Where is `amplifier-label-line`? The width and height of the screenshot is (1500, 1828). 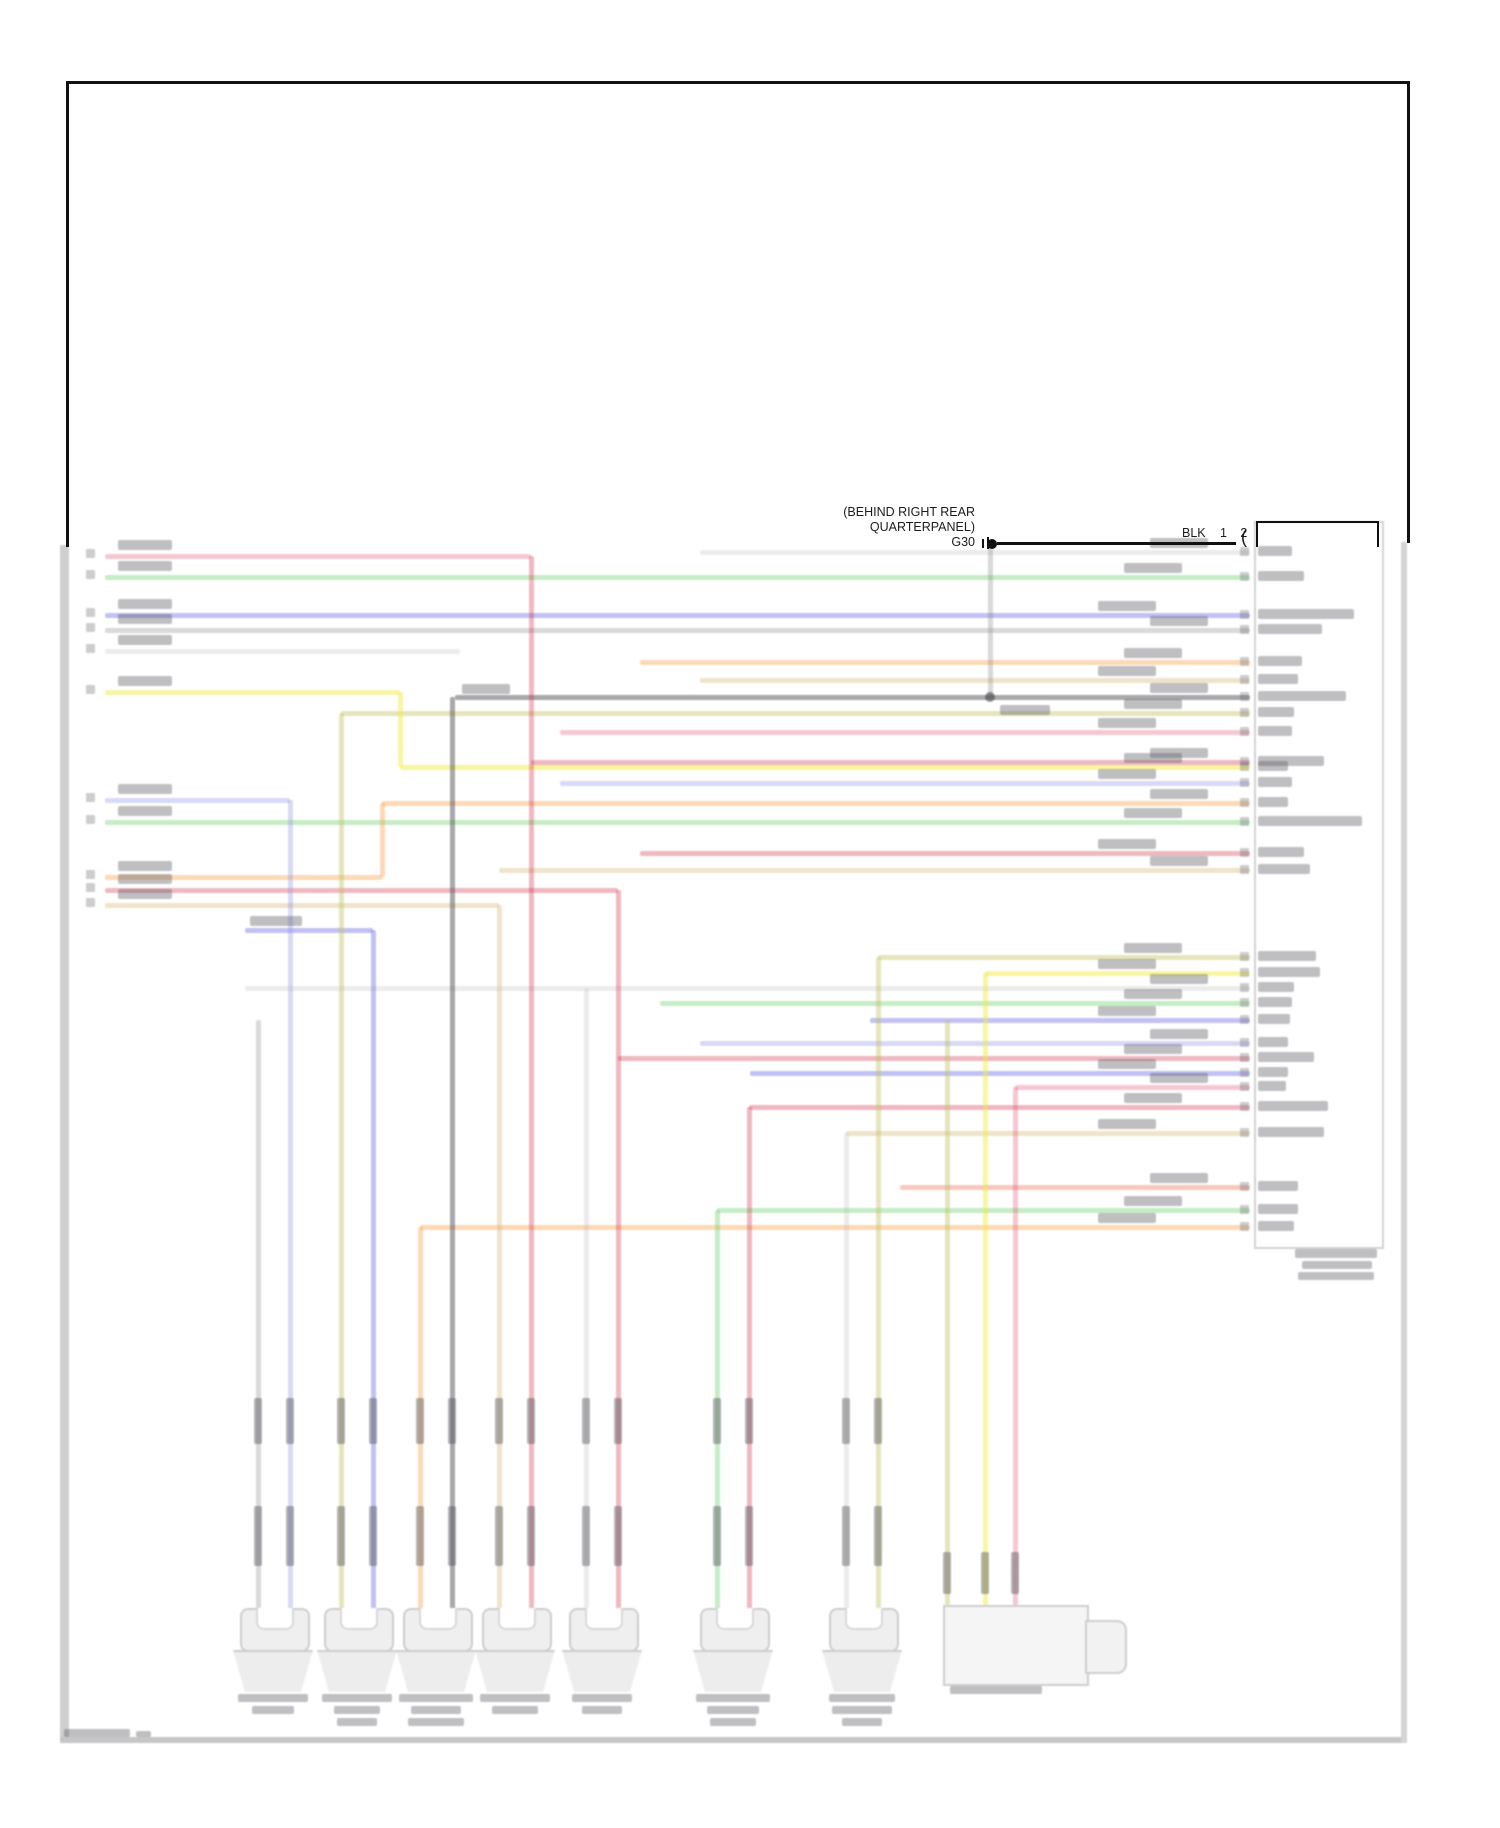
amplifier-label-line is located at coordinates (996, 1690).